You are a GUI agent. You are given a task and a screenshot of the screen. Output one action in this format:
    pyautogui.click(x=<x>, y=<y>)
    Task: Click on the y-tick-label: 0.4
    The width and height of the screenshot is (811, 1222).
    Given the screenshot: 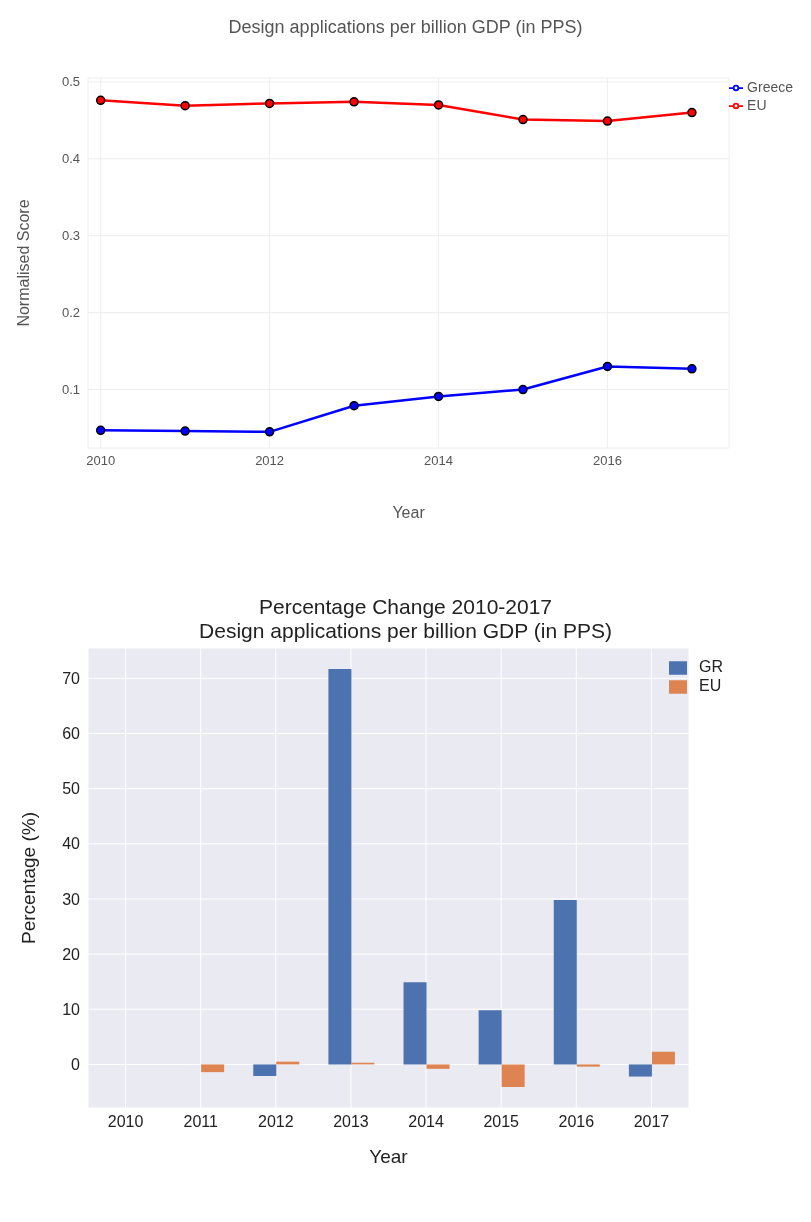 What is the action you would take?
    pyautogui.click(x=70, y=159)
    